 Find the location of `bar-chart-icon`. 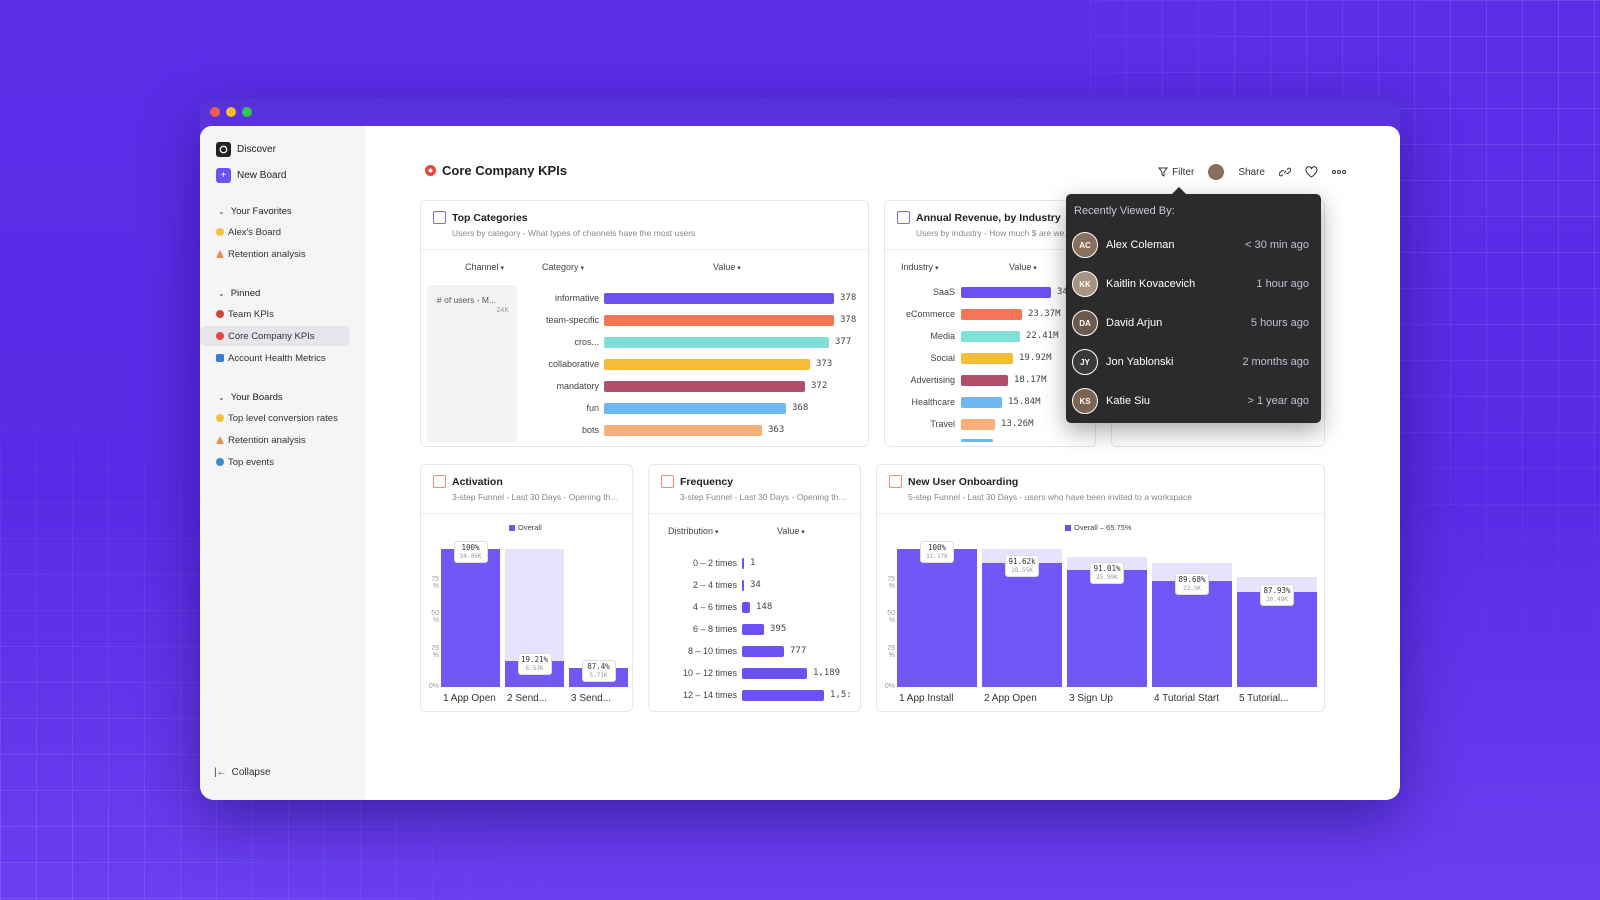

bar-chart-icon is located at coordinates (903, 217).